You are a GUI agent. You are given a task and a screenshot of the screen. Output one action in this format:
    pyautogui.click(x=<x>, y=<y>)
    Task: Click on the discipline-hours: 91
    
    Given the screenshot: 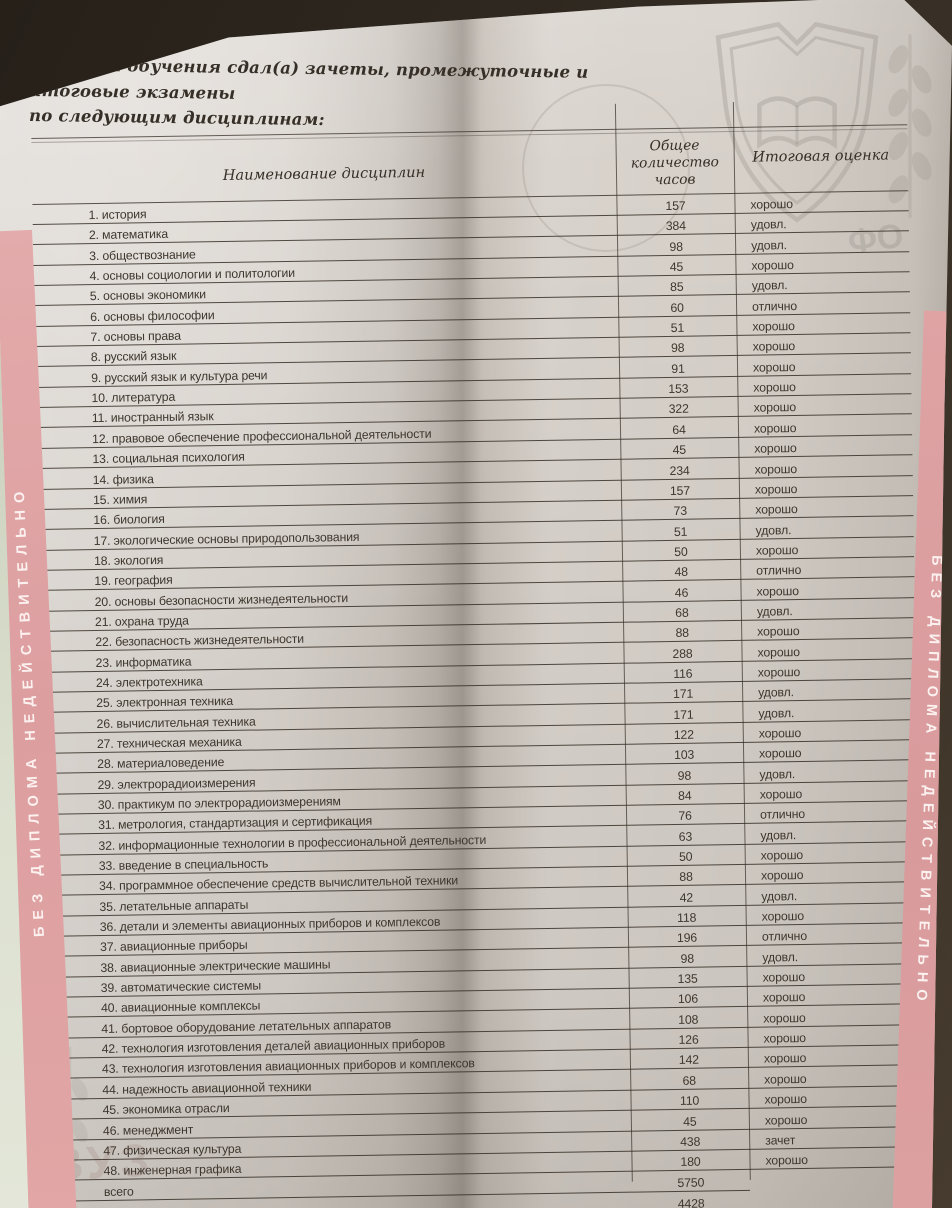 What is the action you would take?
    pyautogui.click(x=678, y=368)
    